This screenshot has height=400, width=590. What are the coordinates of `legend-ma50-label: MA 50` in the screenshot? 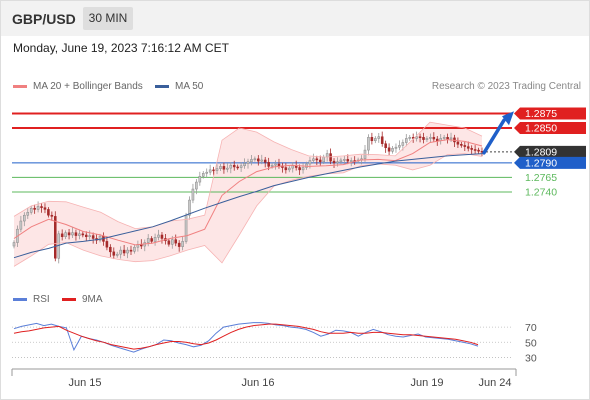 It's located at (189, 86).